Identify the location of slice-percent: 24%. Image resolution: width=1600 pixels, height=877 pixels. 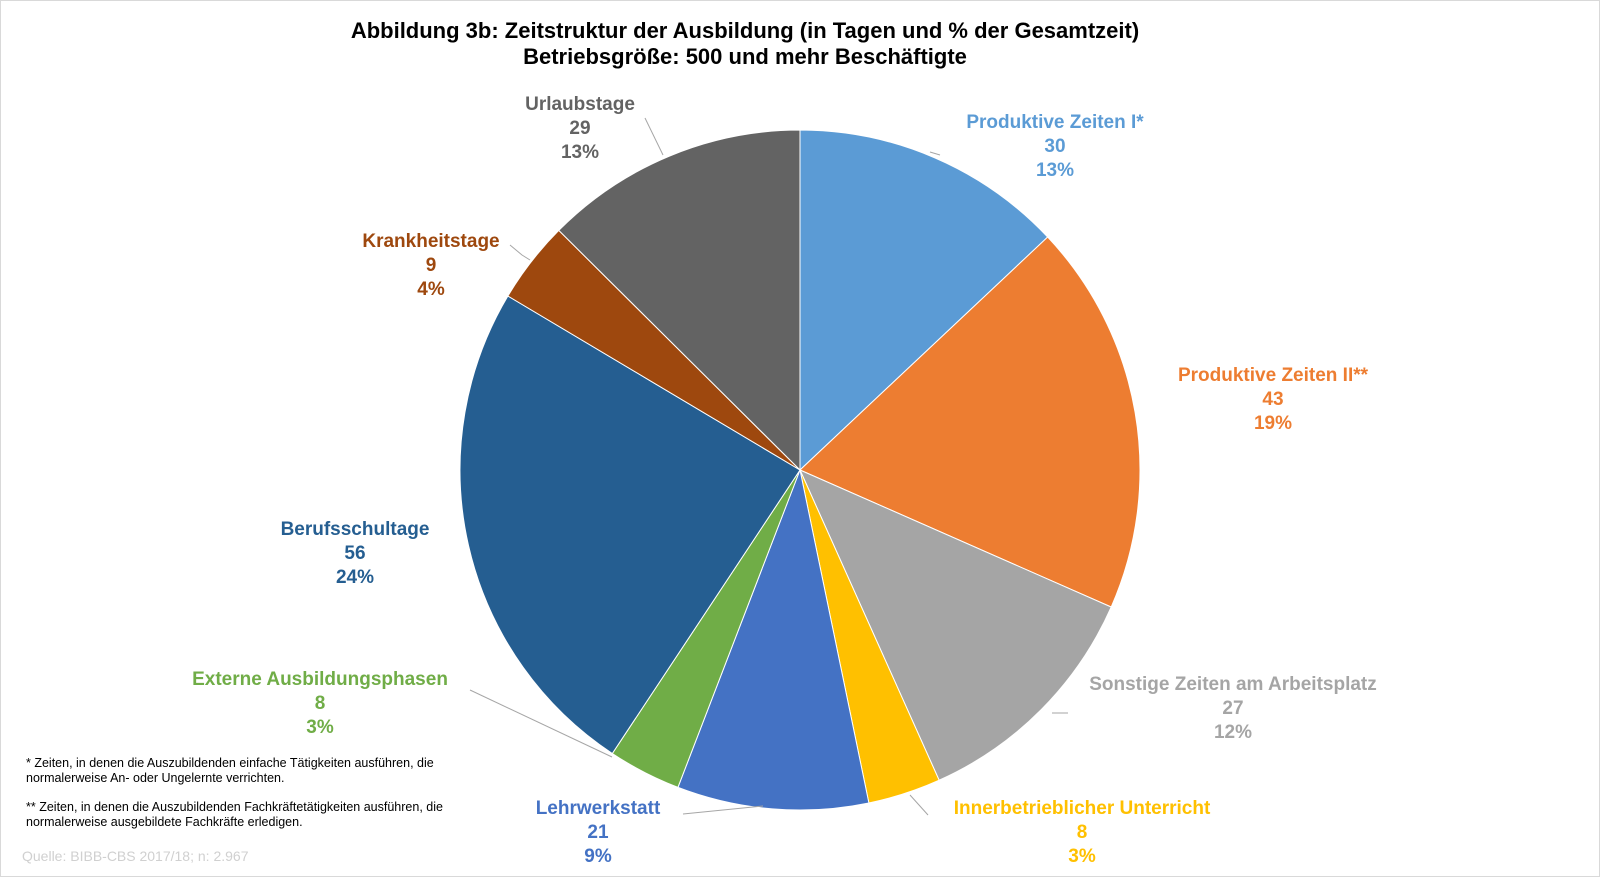
(355, 577).